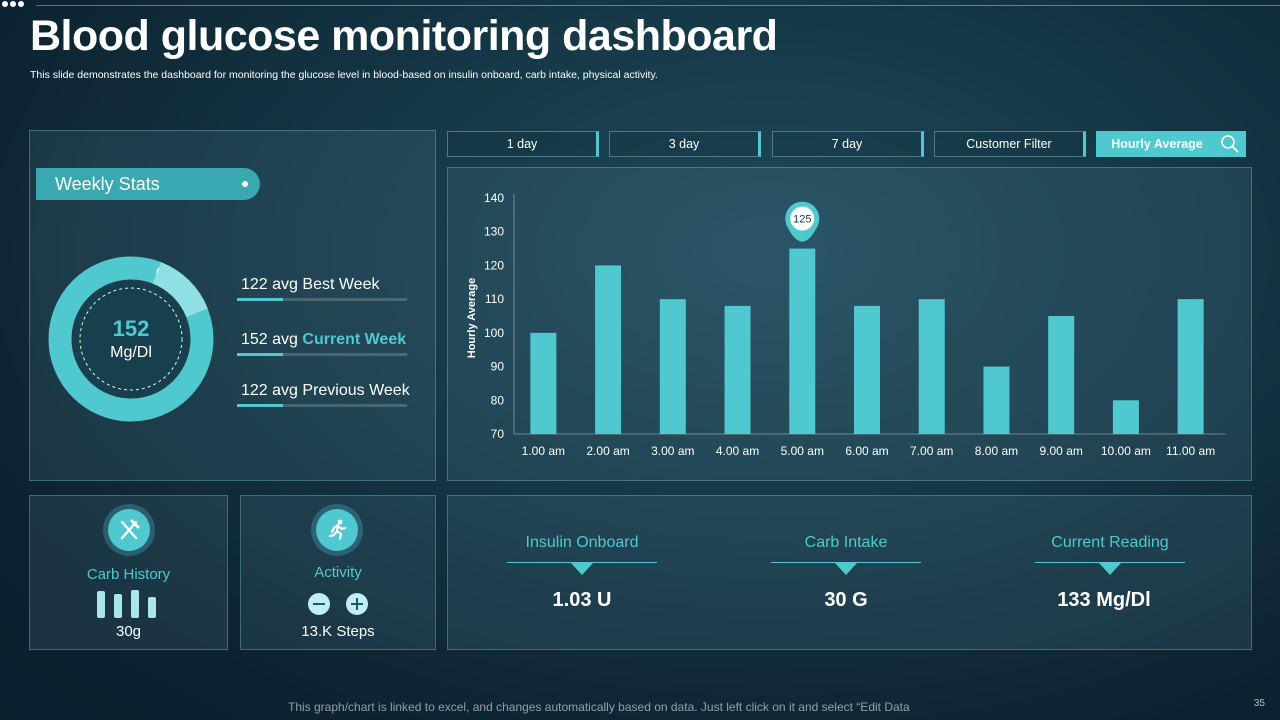  I want to click on current-reading-divider, so click(1110, 562).